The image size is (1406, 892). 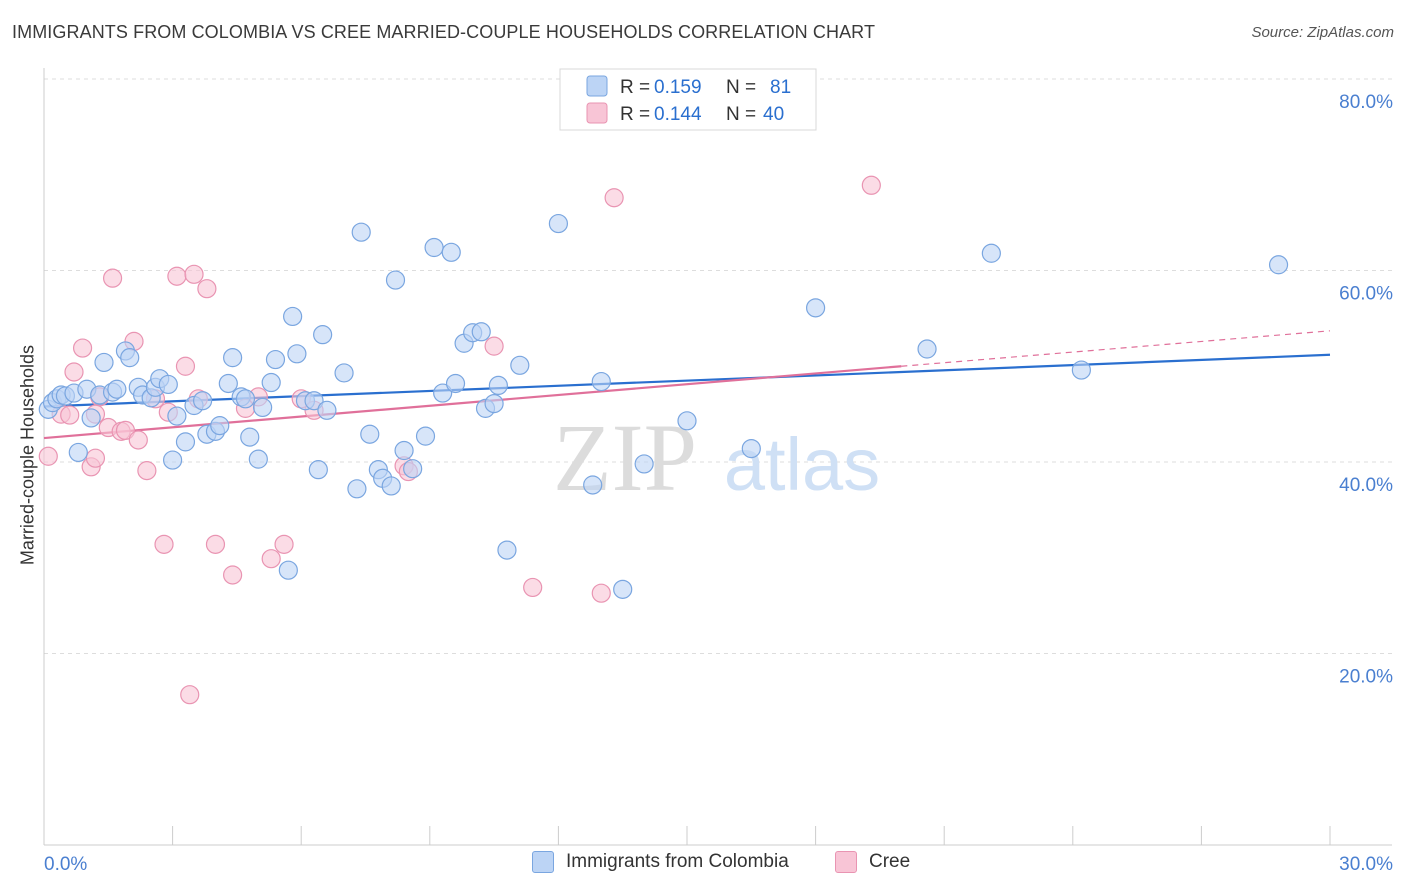 What do you see at coordinates (677, 861) in the screenshot?
I see `legend-label-colombia: Immigrants from Colombia` at bounding box center [677, 861].